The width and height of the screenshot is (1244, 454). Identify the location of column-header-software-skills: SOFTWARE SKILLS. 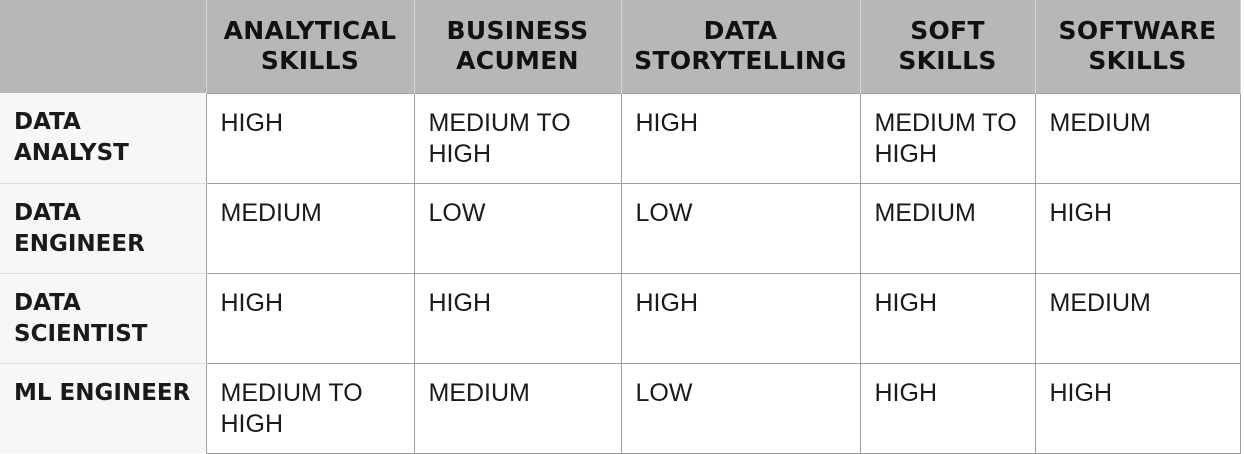
(1137, 46).